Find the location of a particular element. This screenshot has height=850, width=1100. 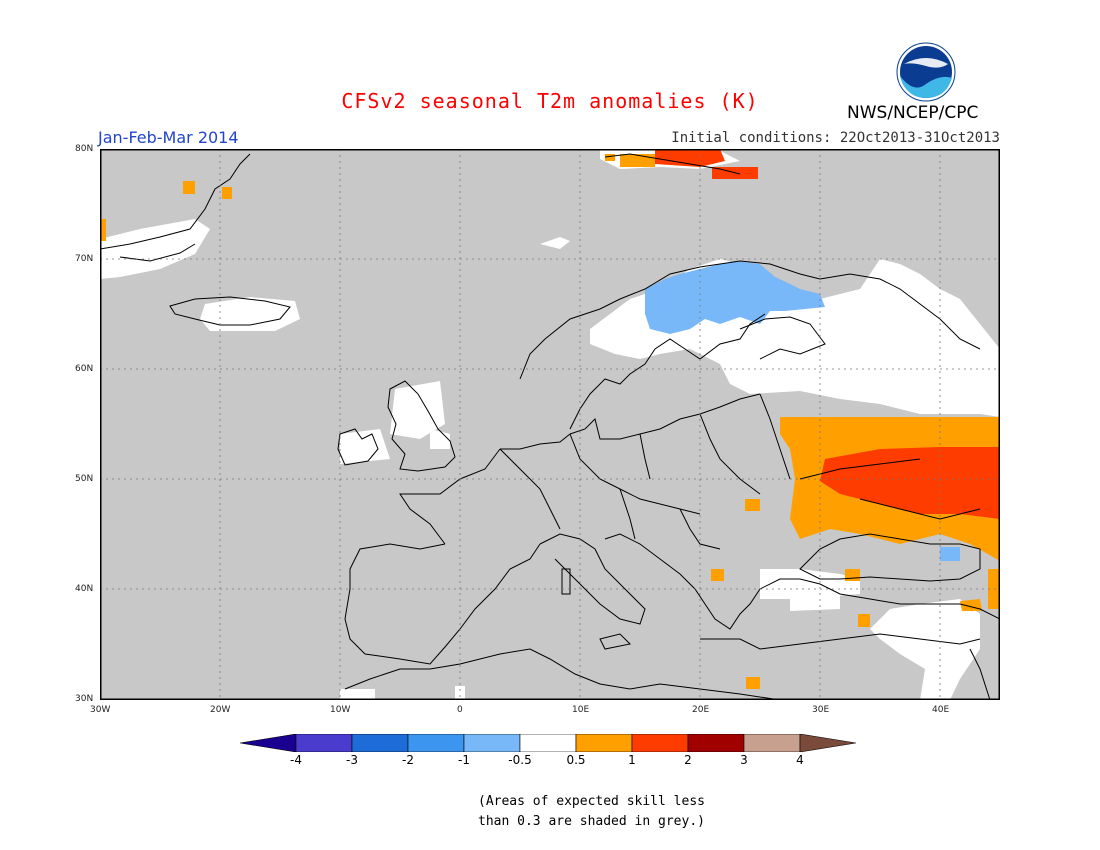

legend-label-m2: -2 is located at coordinates (408, 760).